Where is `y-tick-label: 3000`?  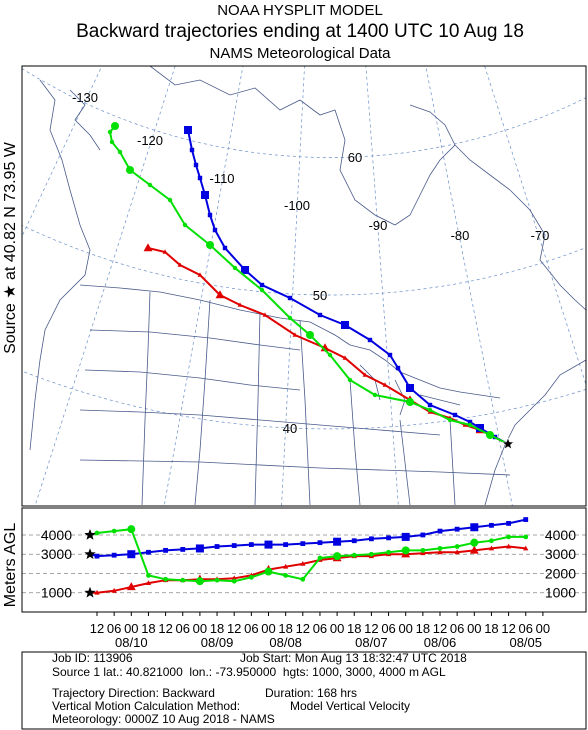
y-tick-label: 3000 is located at coordinates (560, 554).